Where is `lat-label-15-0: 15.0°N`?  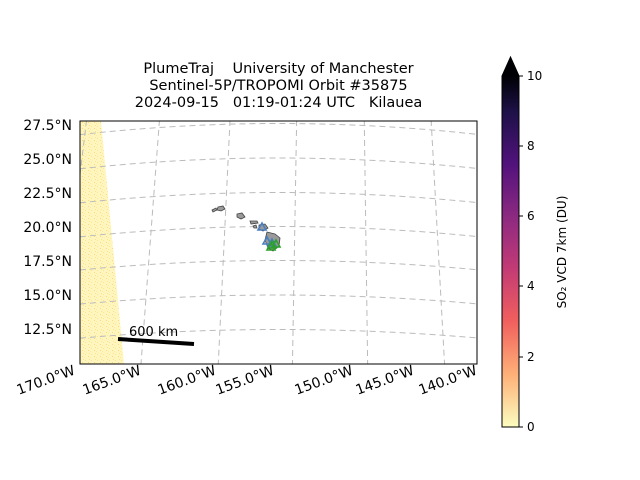
lat-label-15-0: 15.0°N is located at coordinates (47, 296).